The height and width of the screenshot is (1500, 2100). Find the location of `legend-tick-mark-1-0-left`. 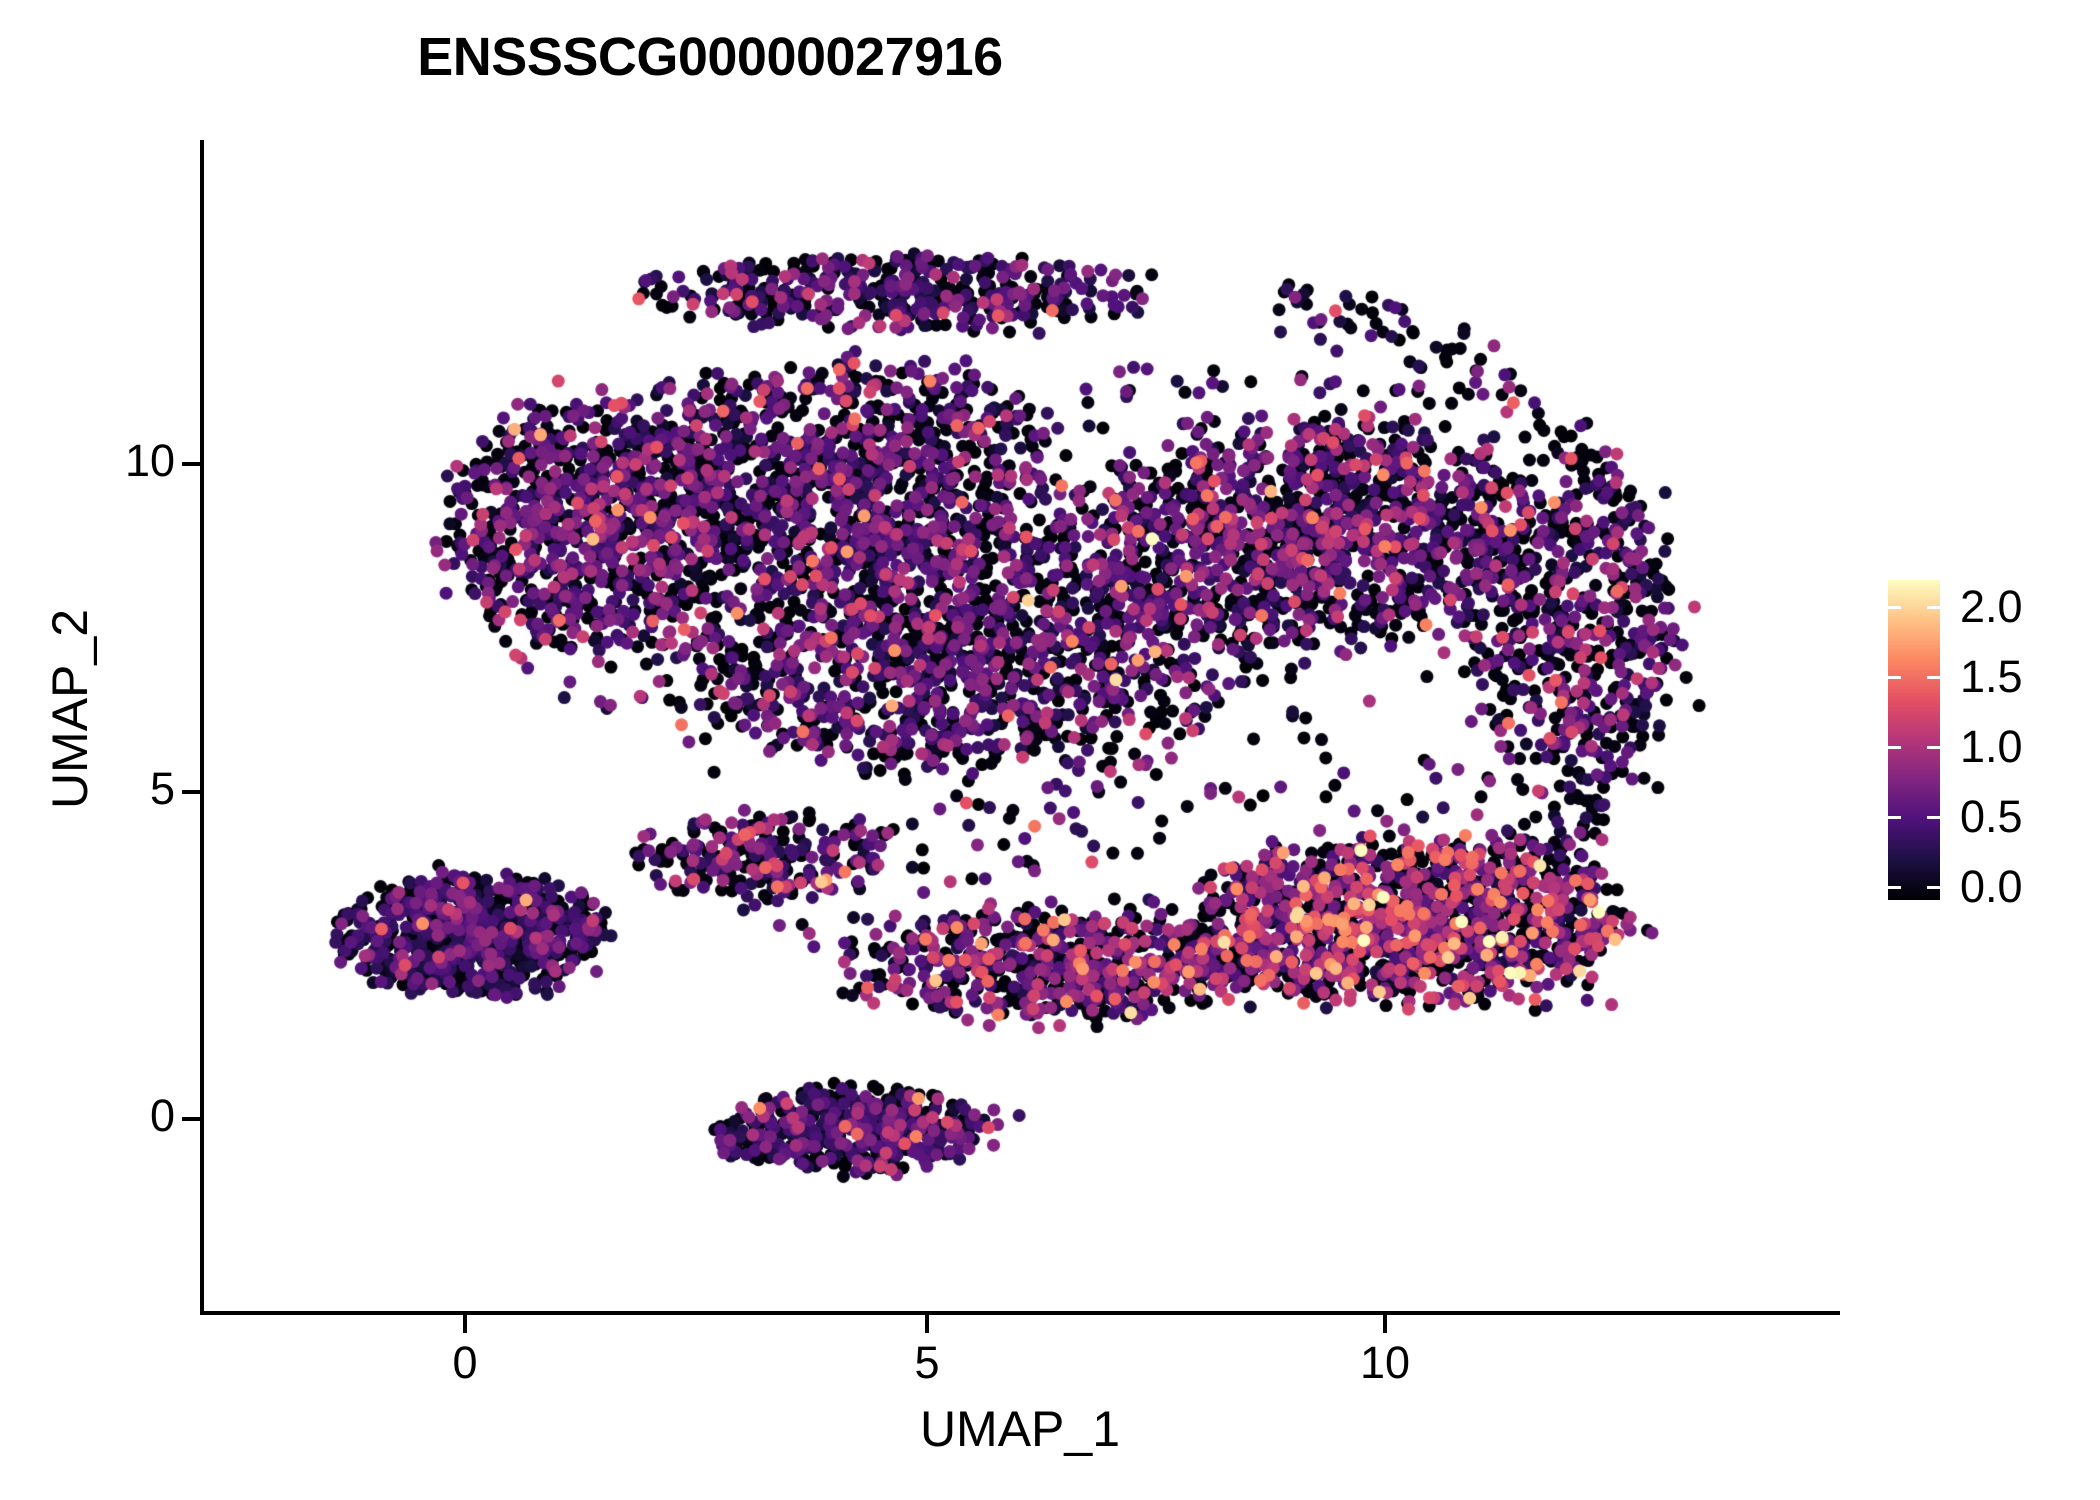

legend-tick-mark-1-0-left is located at coordinates (1894, 747).